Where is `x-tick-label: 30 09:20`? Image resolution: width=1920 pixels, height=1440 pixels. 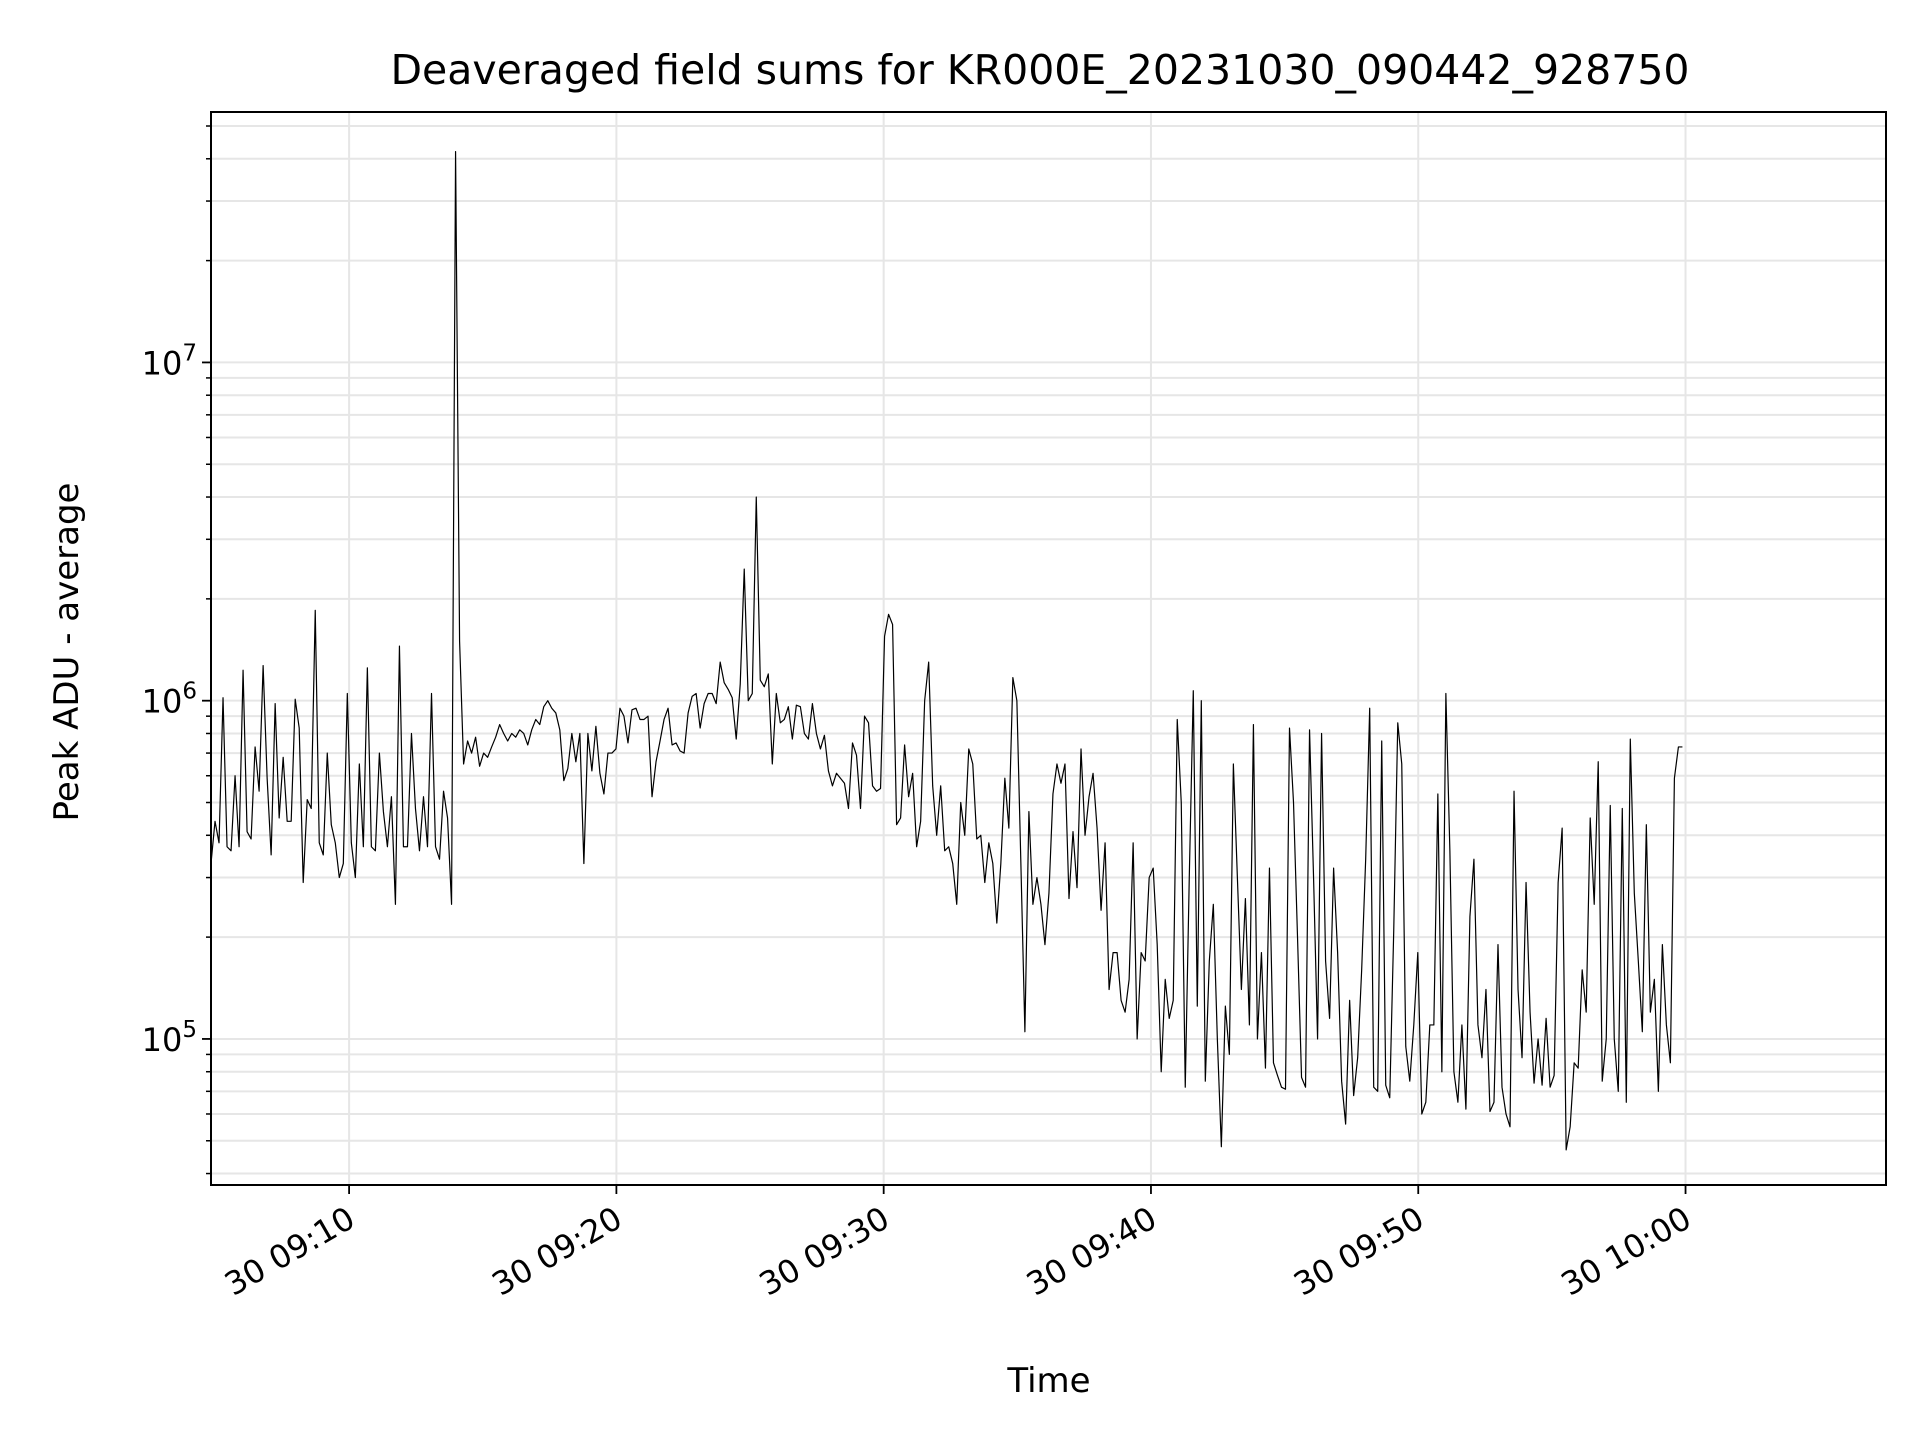
x-tick-label: 30 09:20 is located at coordinates (556, 1251).